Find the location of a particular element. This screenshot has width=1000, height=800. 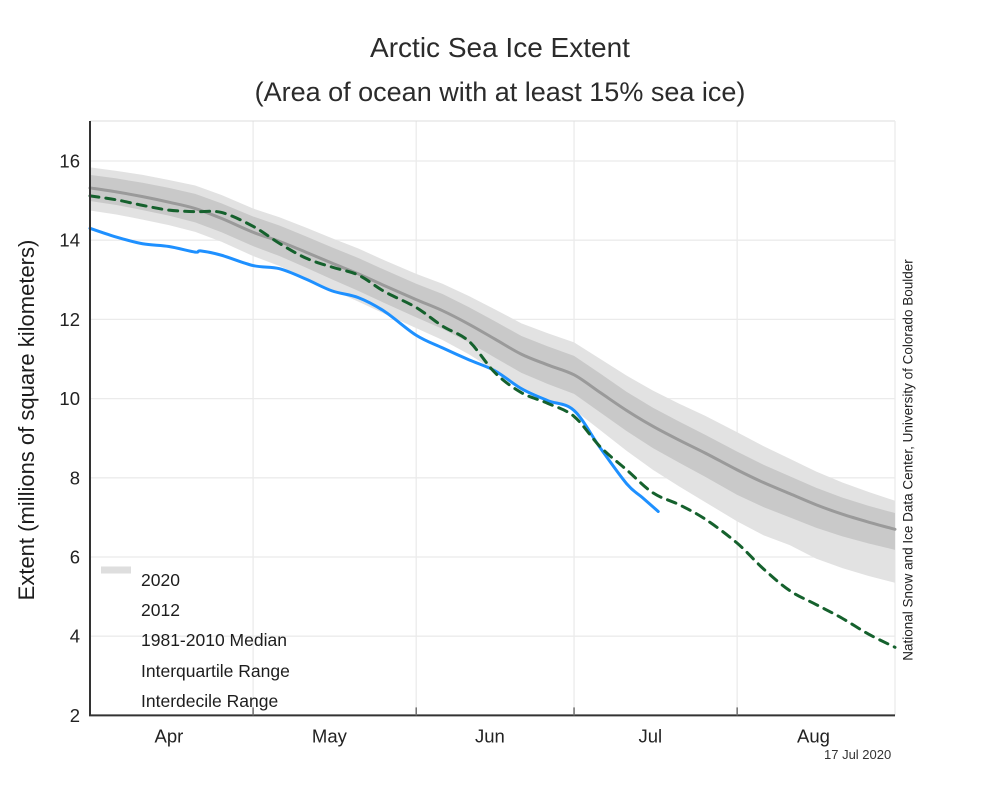

legend-label-interdecile: Interdecile Range is located at coordinates (210, 701).